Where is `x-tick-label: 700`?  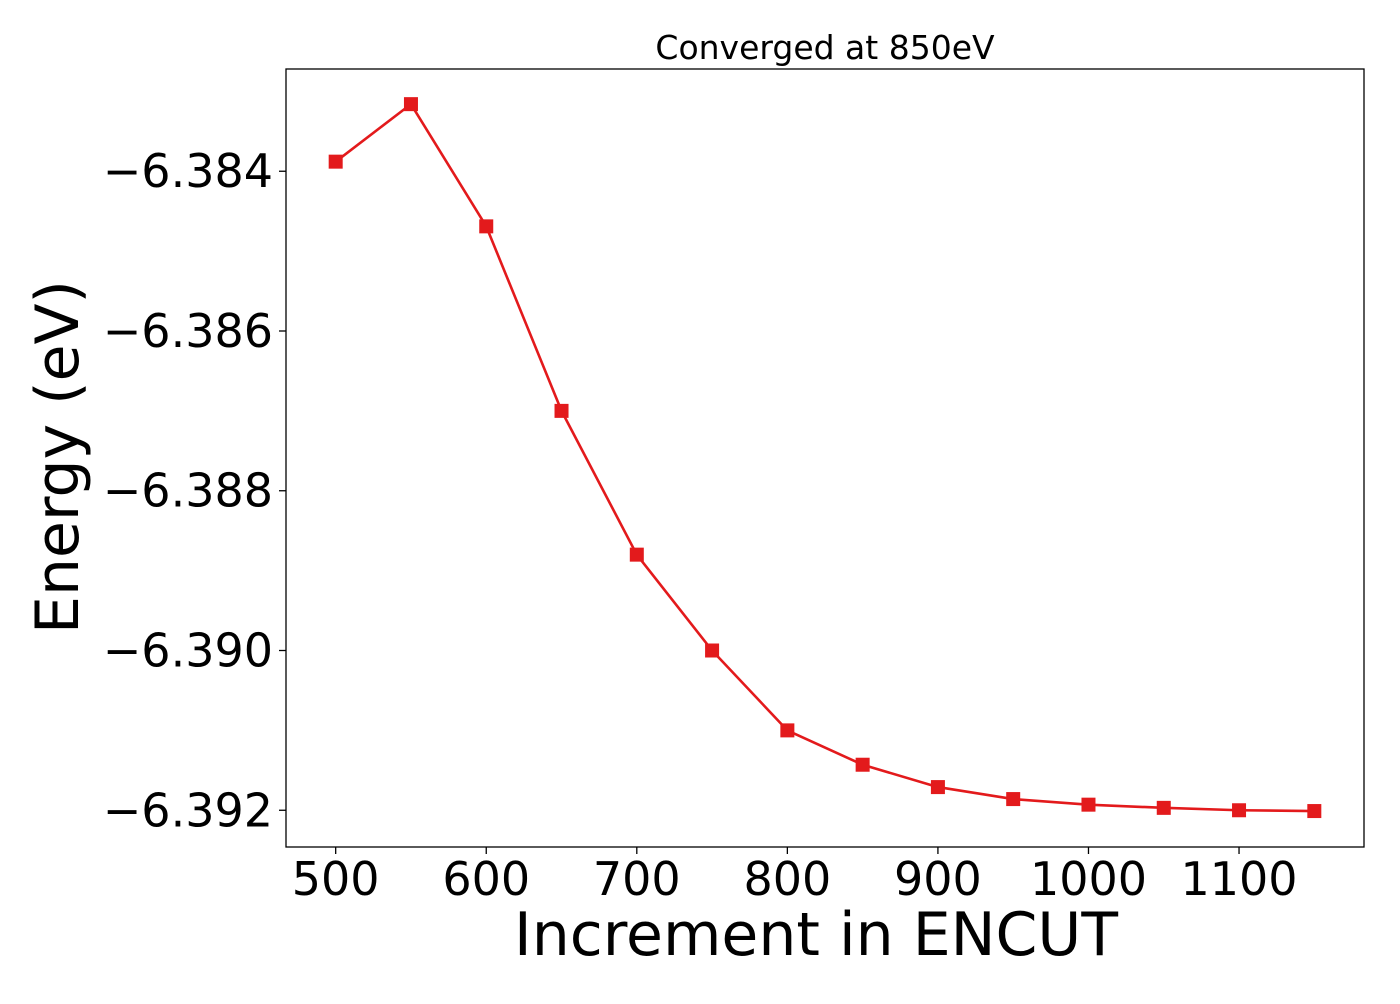
x-tick-label: 700 is located at coordinates (637, 879).